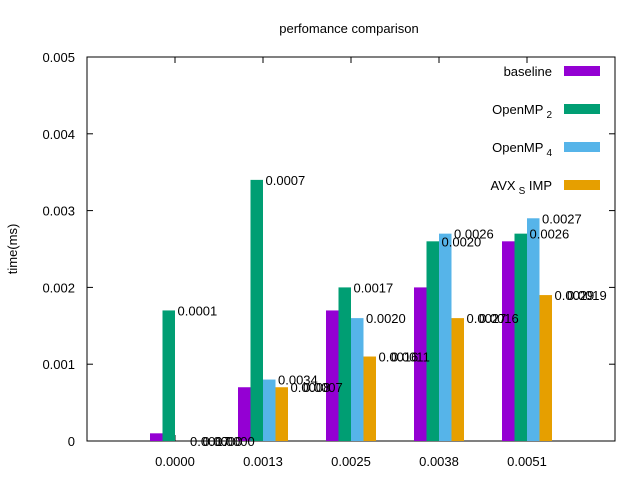  I want to click on legend-subscript: 2, so click(549, 115).